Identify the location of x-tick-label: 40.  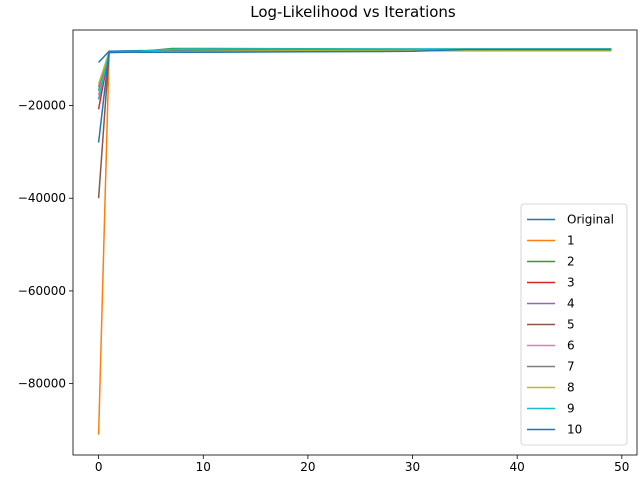
(517, 467).